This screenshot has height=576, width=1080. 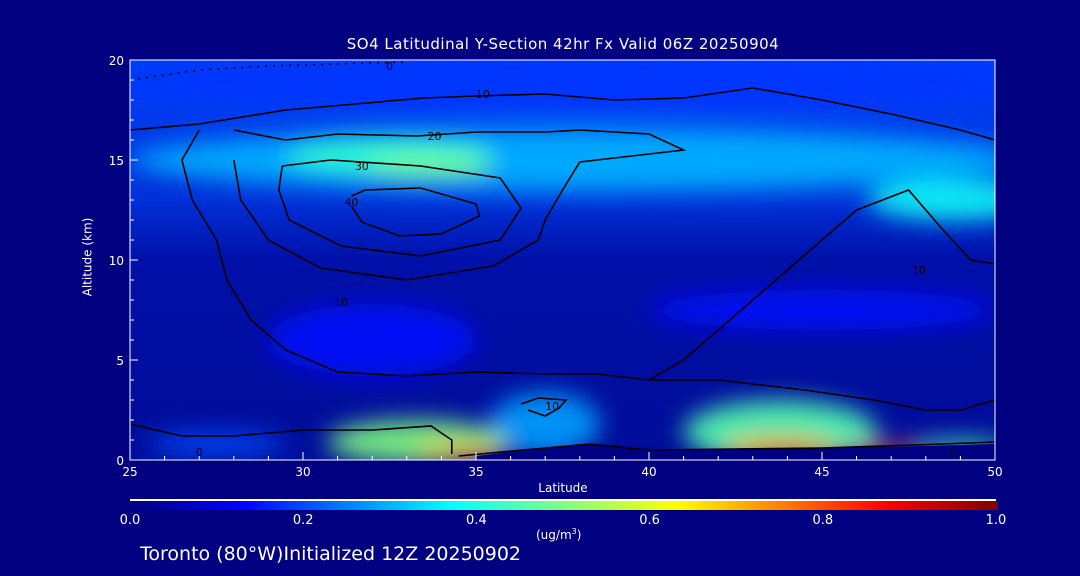 What do you see at coordinates (351, 202) in the screenshot?
I see `contour-label: 40` at bounding box center [351, 202].